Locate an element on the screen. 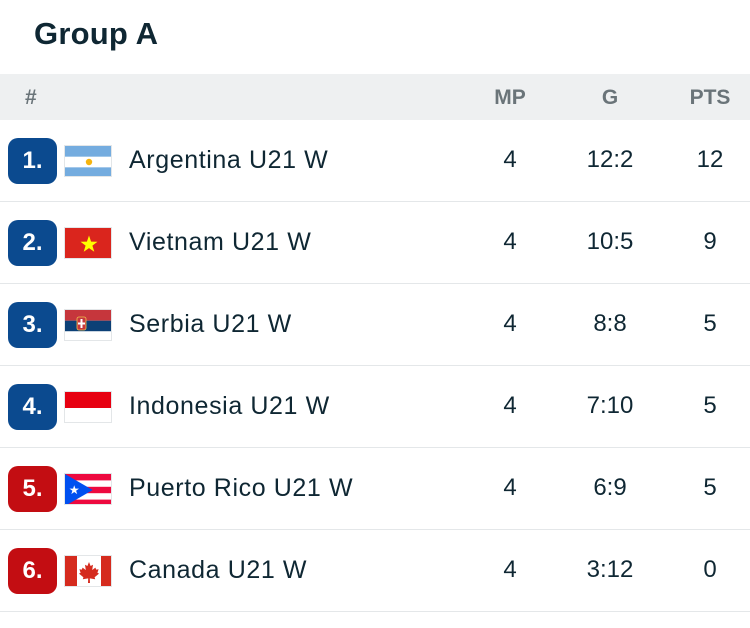 This screenshot has width=750, height=628. team-name: Canada U21 W is located at coordinates (218, 570).